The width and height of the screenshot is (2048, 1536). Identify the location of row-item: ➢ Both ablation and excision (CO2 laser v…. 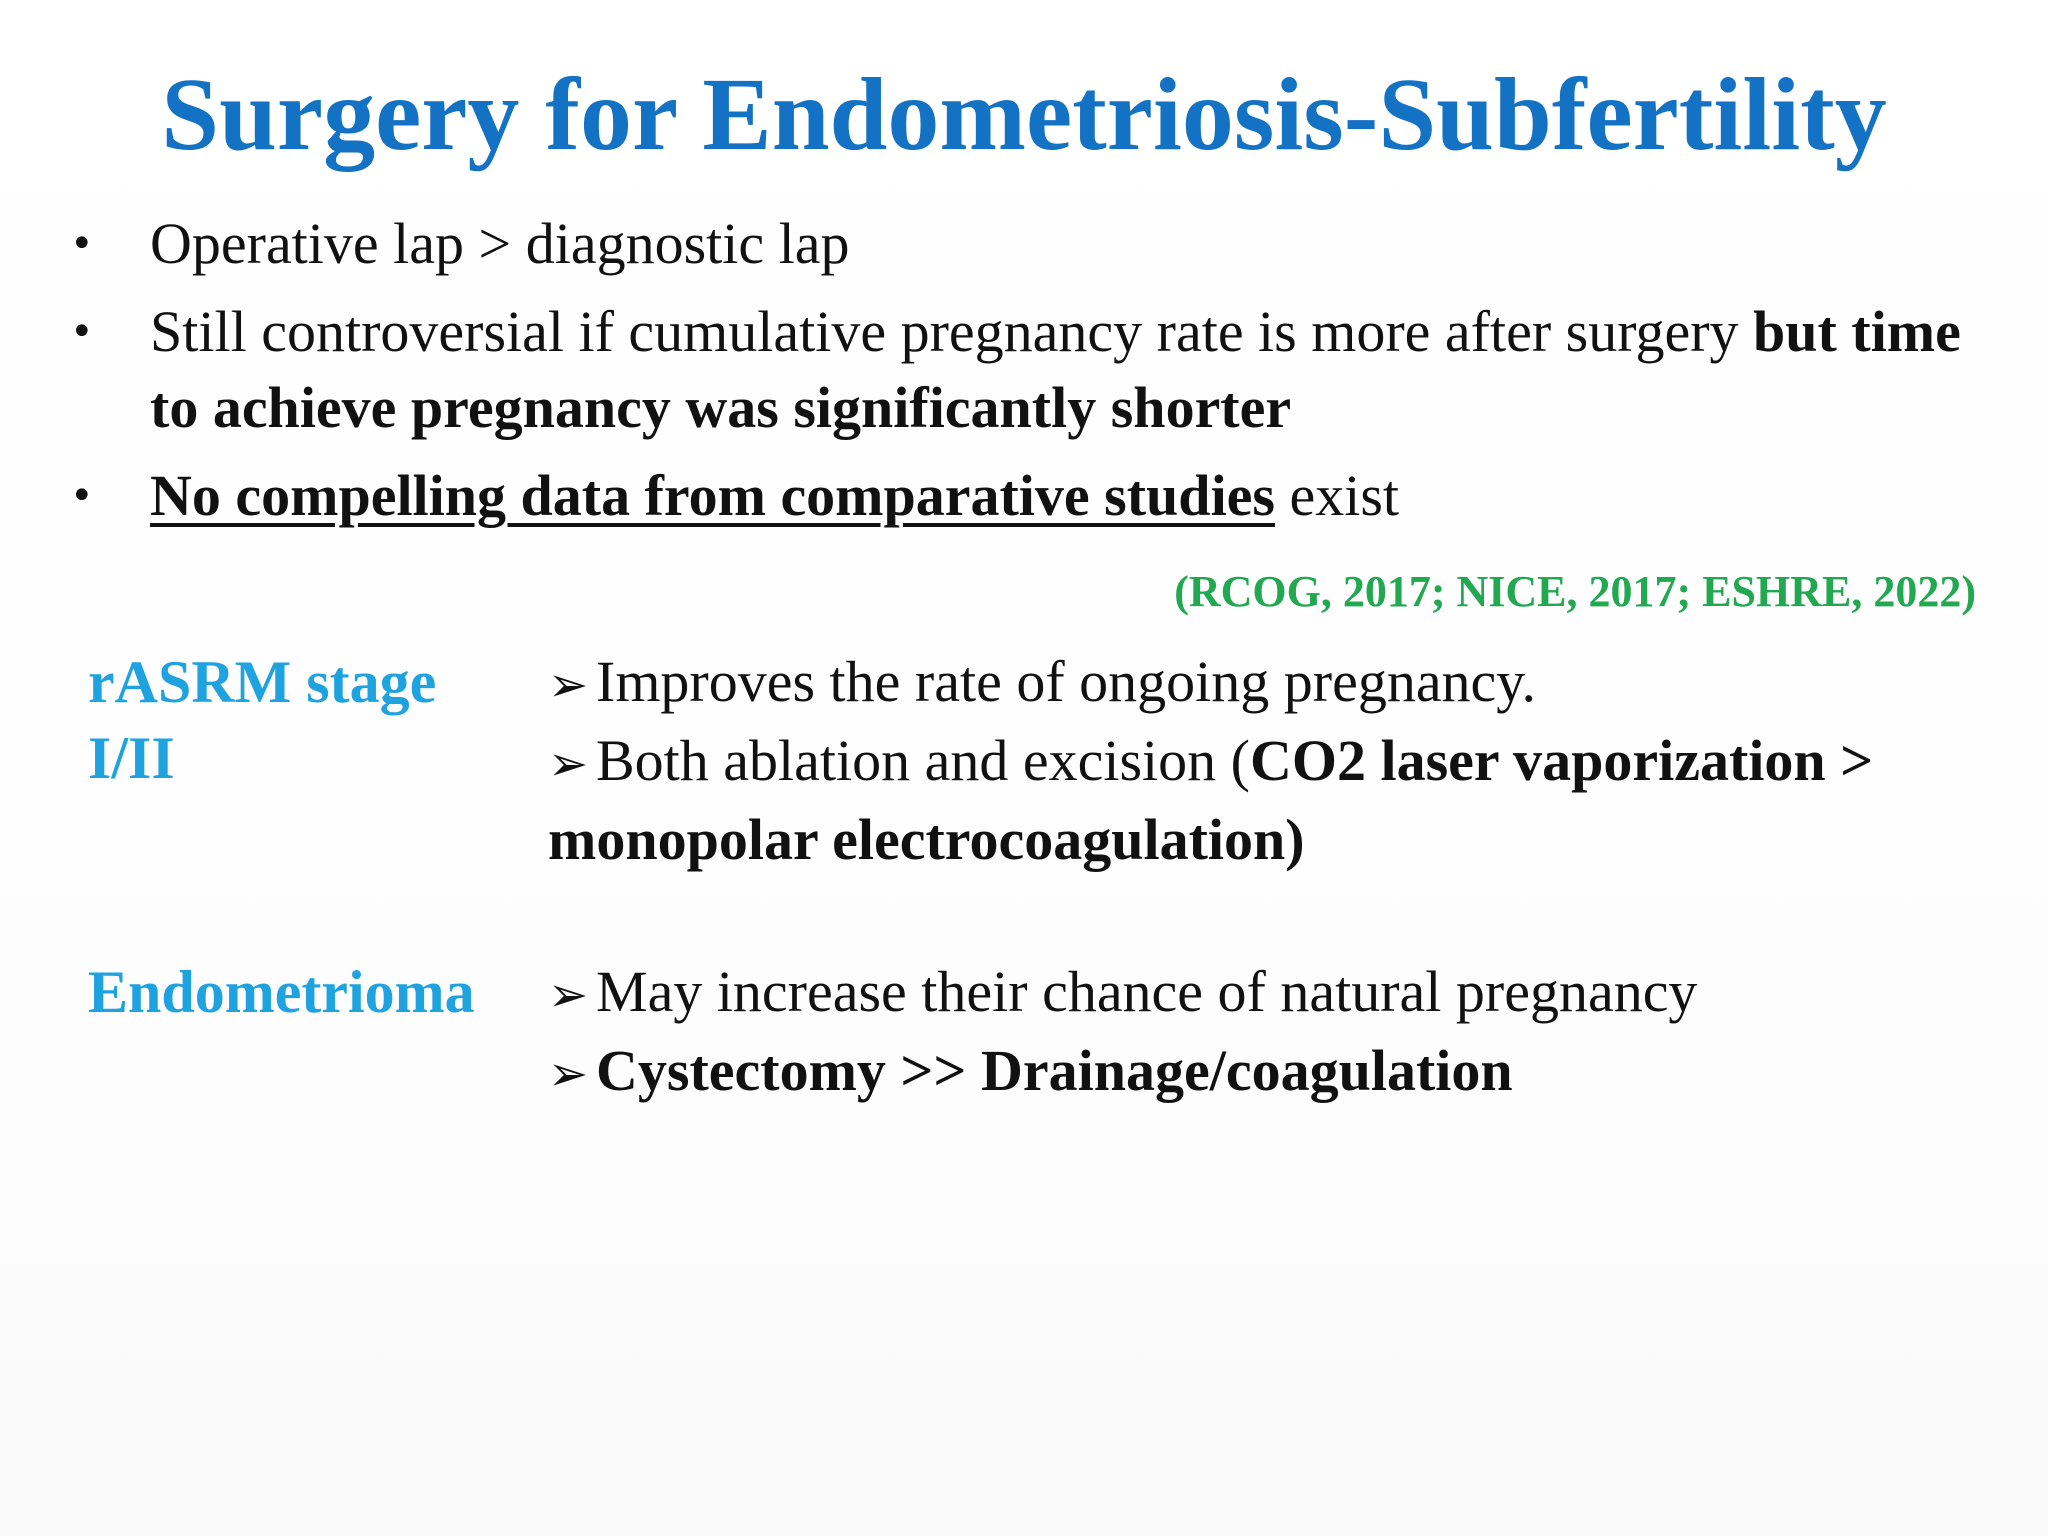
(1268, 800).